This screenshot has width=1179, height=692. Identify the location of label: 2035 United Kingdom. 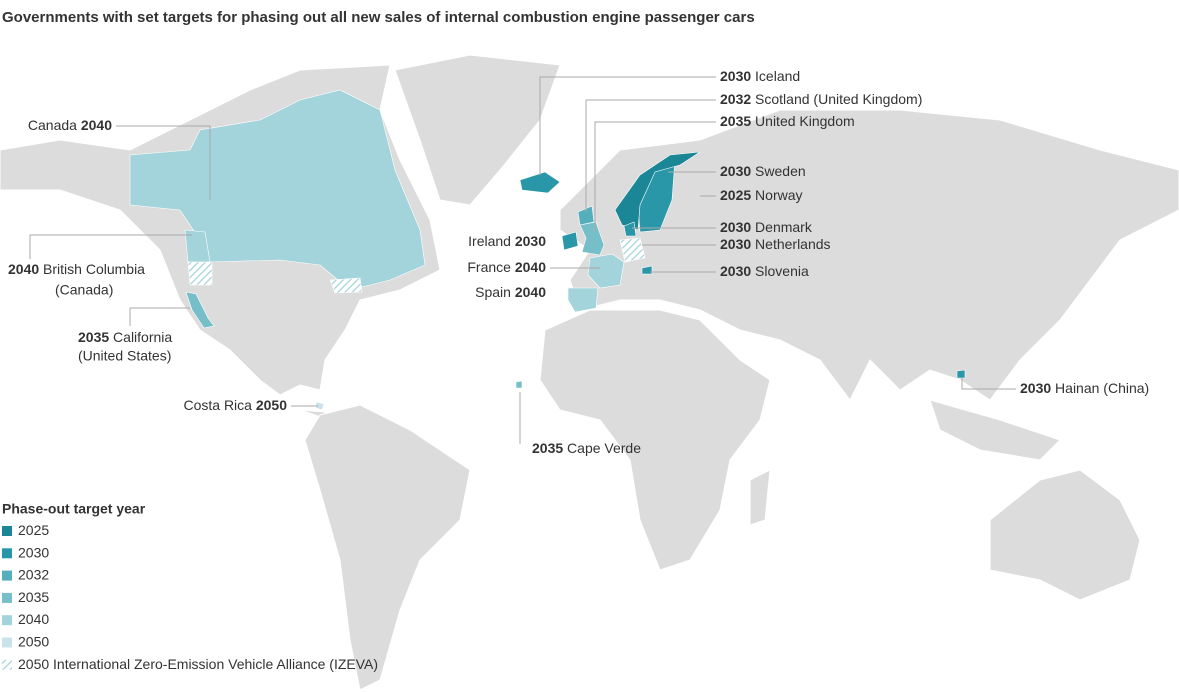
(787, 121).